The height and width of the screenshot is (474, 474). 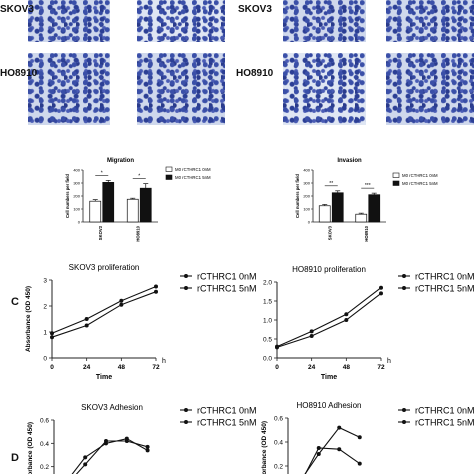 What do you see at coordinates (331, 184) in the screenshot?
I see `invasion-significance-mark: **` at bounding box center [331, 184].